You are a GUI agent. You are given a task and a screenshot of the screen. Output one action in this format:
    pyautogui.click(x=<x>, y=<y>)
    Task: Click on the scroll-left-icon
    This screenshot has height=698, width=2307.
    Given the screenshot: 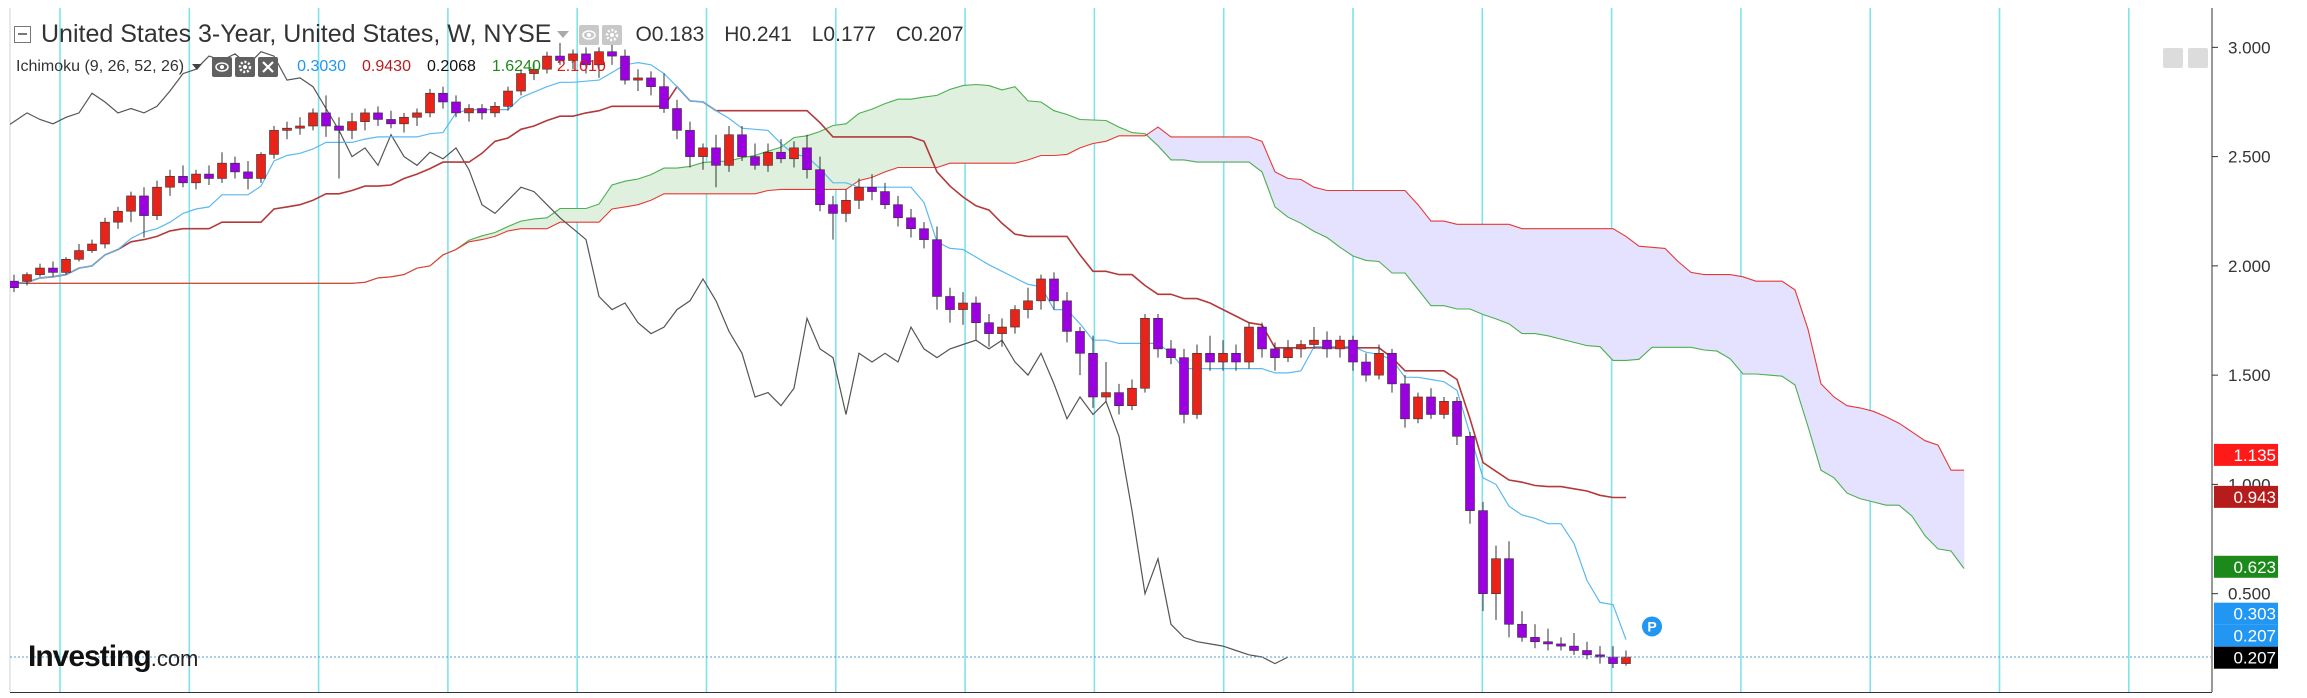 What is the action you would take?
    pyautogui.click(x=2173, y=58)
    